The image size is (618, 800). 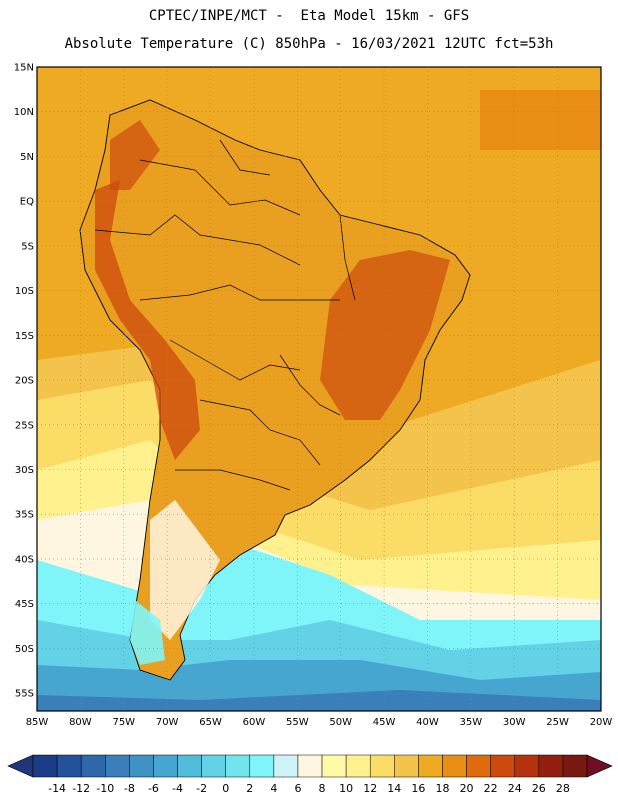 What do you see at coordinates (599, 766) in the screenshot?
I see `colorbar-high-arrow` at bounding box center [599, 766].